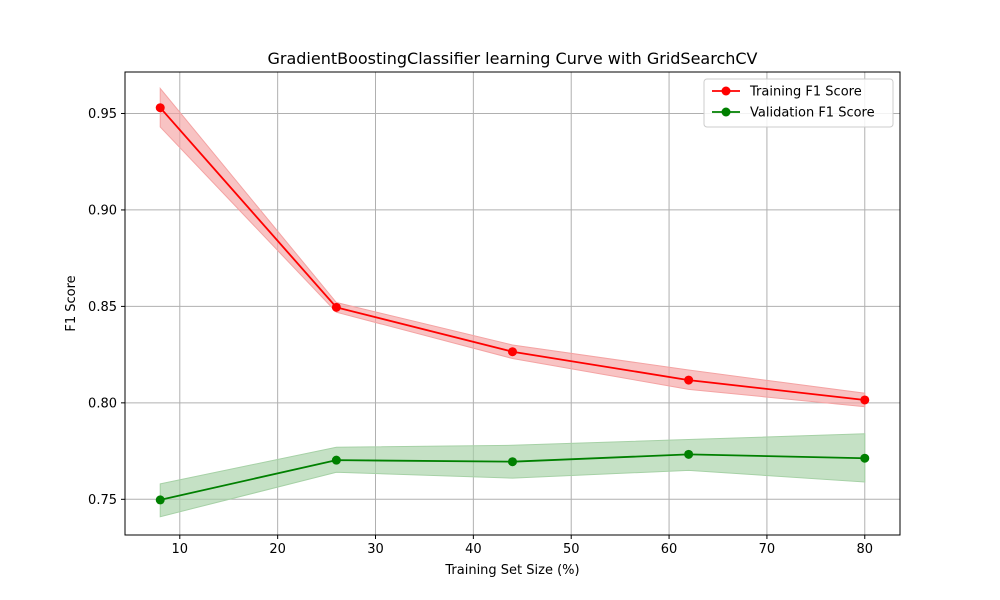 Image resolution: width=1000 pixels, height=600 pixels. I want to click on legend-box, so click(798, 103).